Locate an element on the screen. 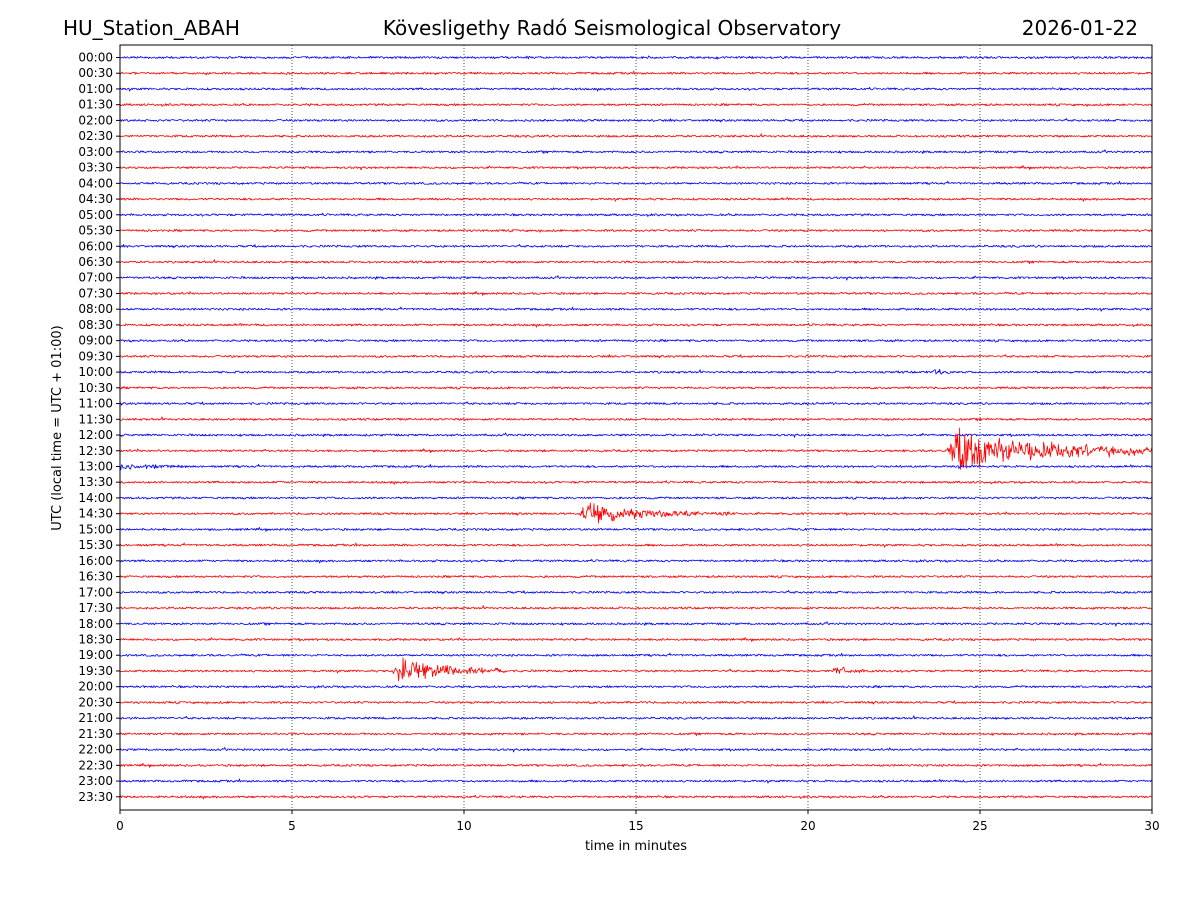  x-tick-label-5: 25 is located at coordinates (979, 826).